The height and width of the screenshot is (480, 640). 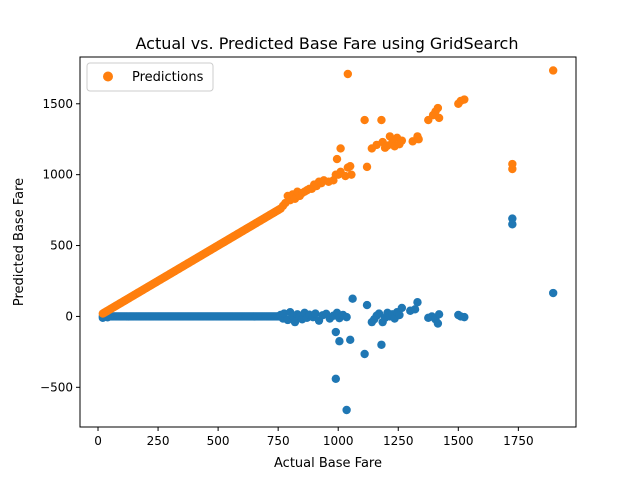 What do you see at coordinates (398, 441) in the screenshot?
I see `x-tick-label: 1250` at bounding box center [398, 441].